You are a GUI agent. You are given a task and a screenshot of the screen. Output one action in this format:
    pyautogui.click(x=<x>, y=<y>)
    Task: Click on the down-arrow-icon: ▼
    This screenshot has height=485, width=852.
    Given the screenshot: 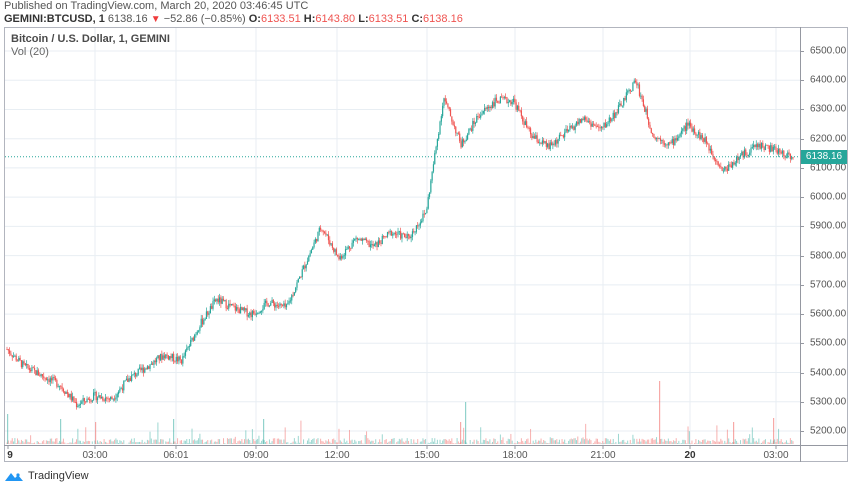 What is the action you would take?
    pyautogui.click(x=155, y=19)
    